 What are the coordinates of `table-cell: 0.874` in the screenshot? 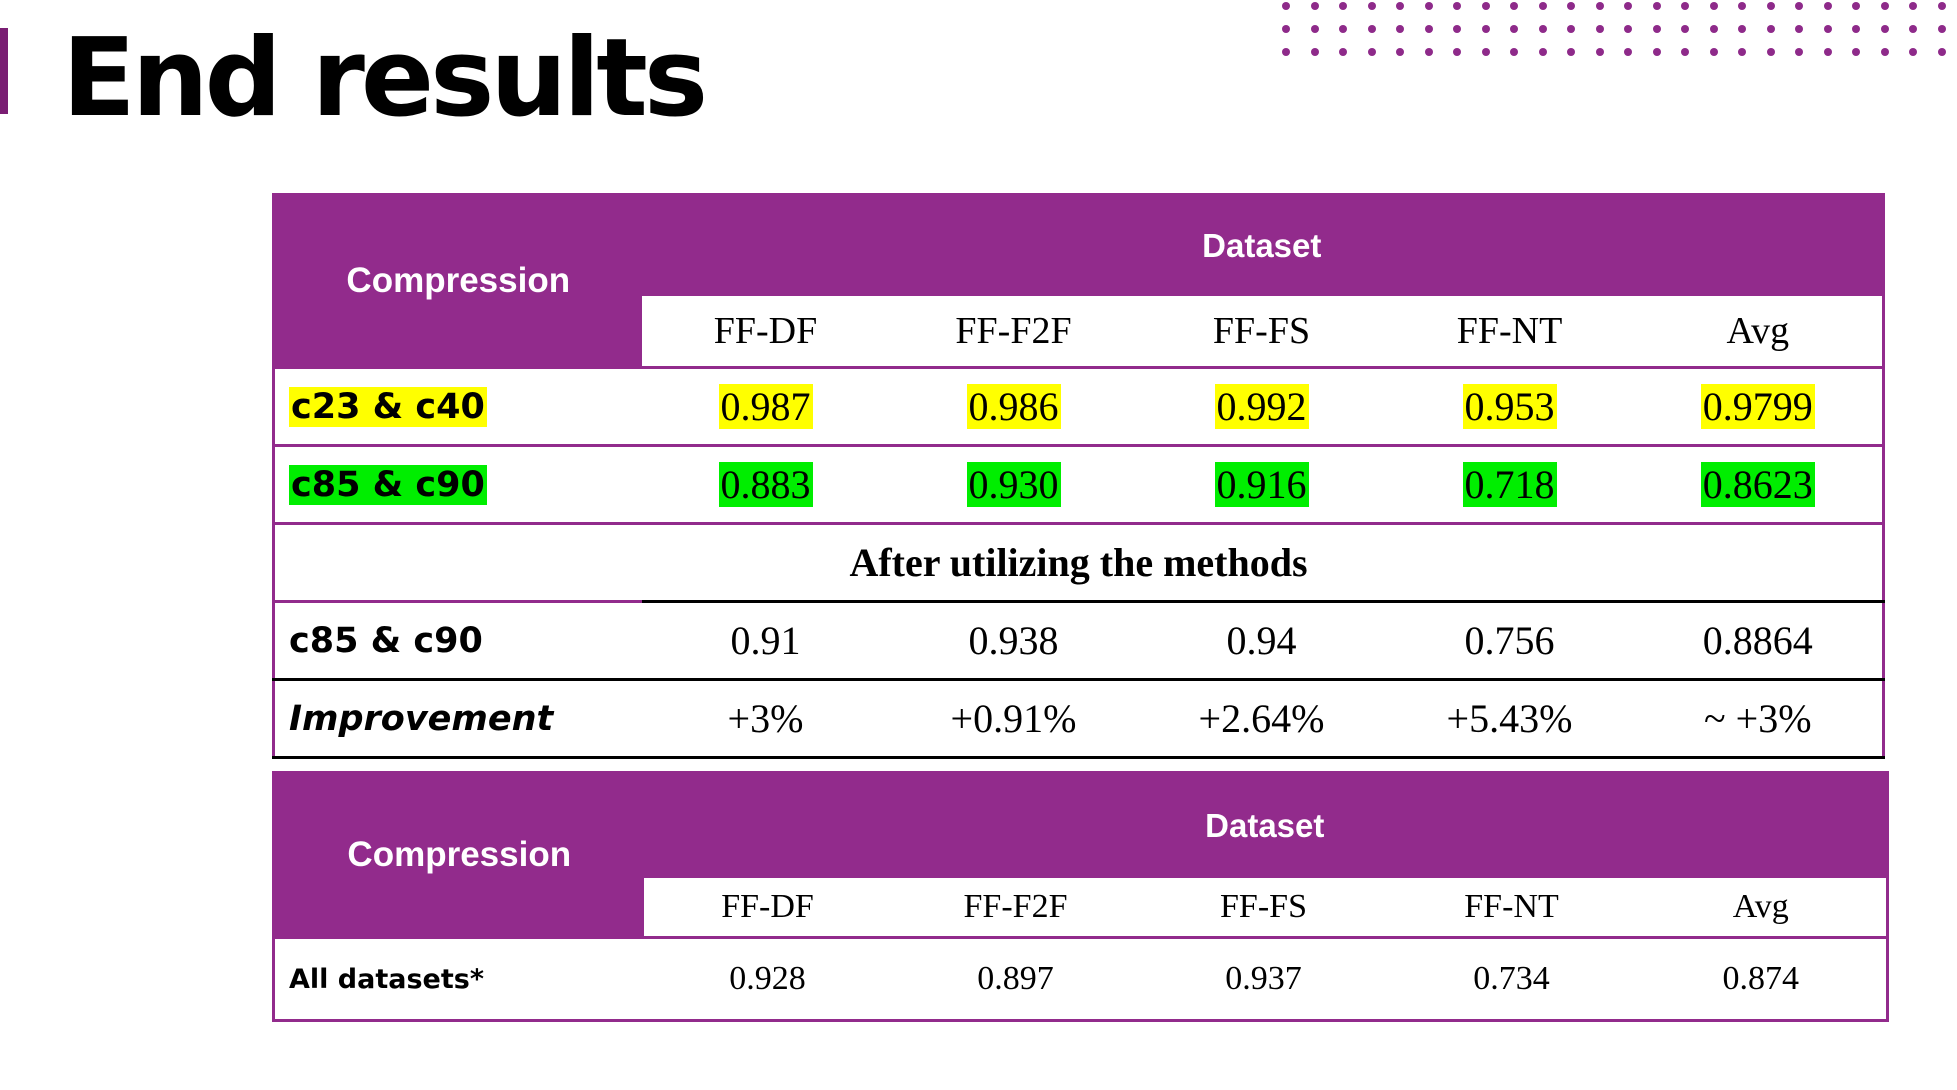 It's located at (1761, 978).